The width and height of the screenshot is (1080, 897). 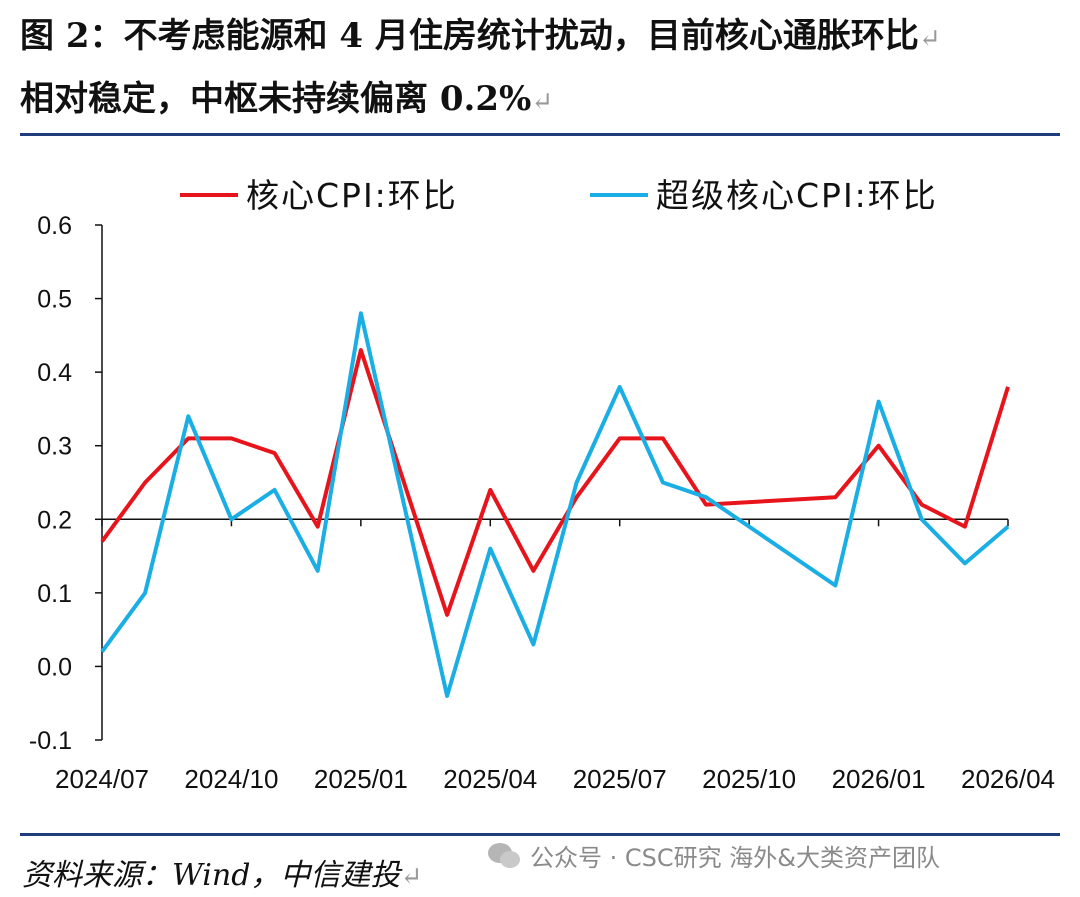 I want to click on legend-label-supercore: 超级核心CPI:环比, so click(x=797, y=195).